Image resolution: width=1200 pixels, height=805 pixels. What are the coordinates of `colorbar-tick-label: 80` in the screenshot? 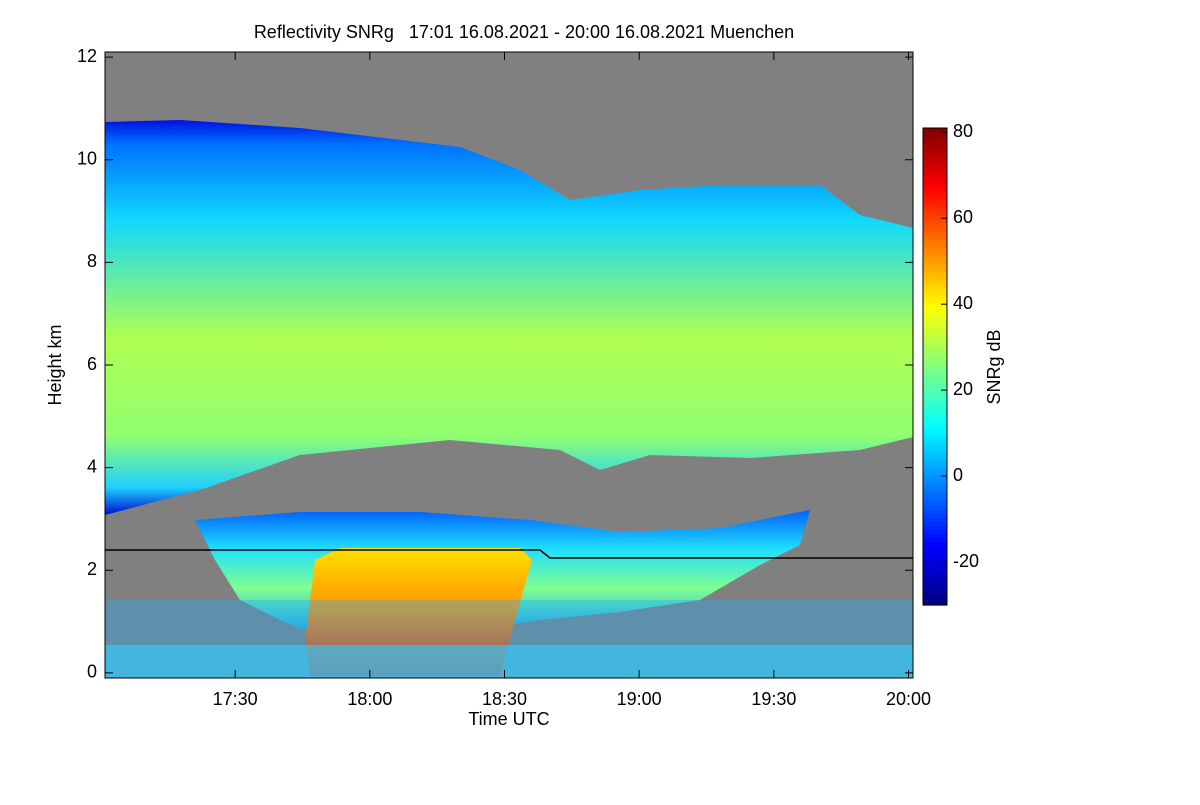 It's located at (963, 131).